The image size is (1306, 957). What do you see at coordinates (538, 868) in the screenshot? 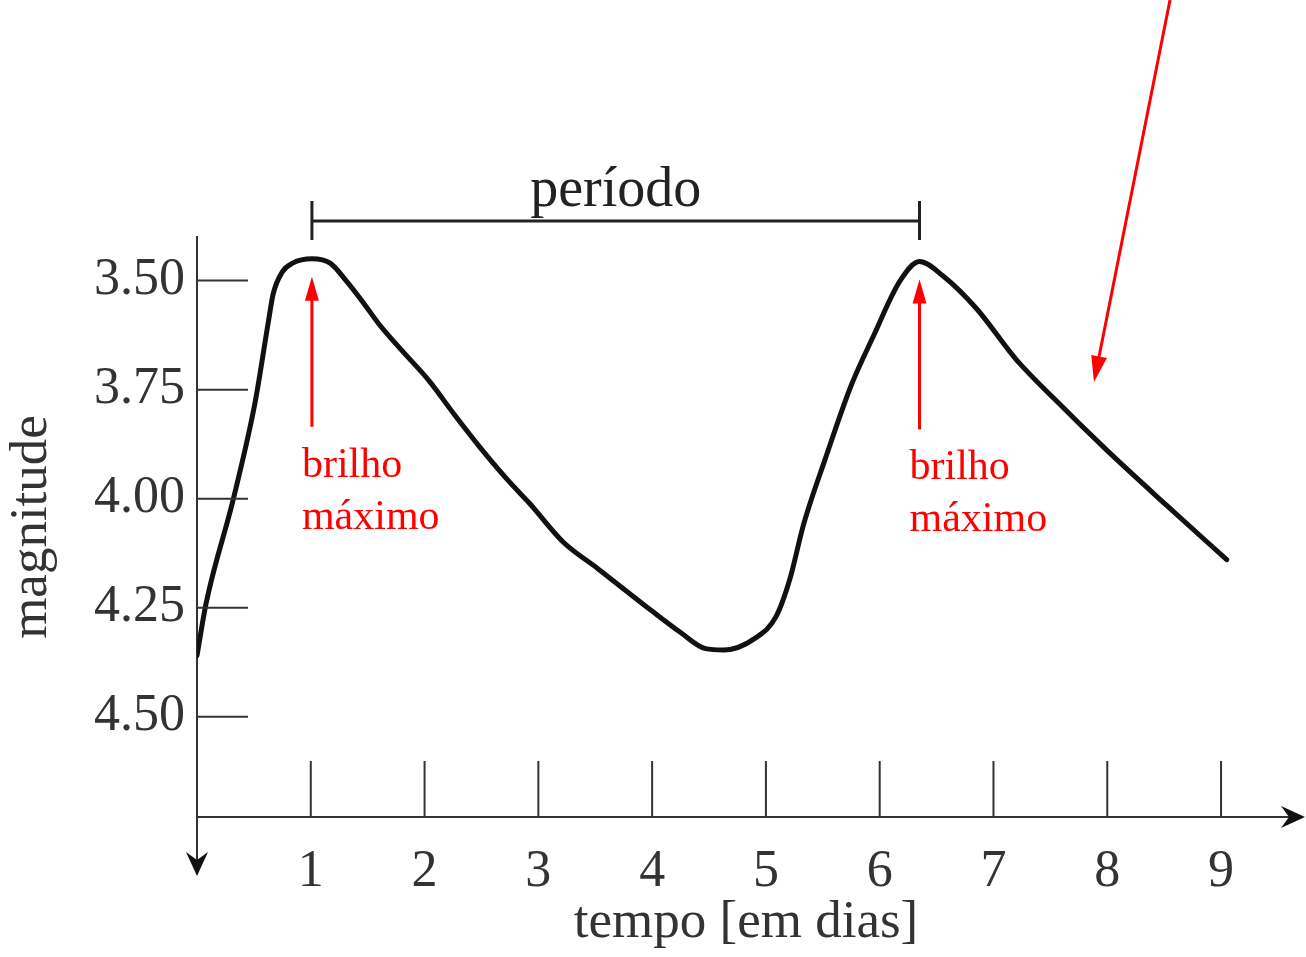
I see `x-tick-label: 3` at bounding box center [538, 868].